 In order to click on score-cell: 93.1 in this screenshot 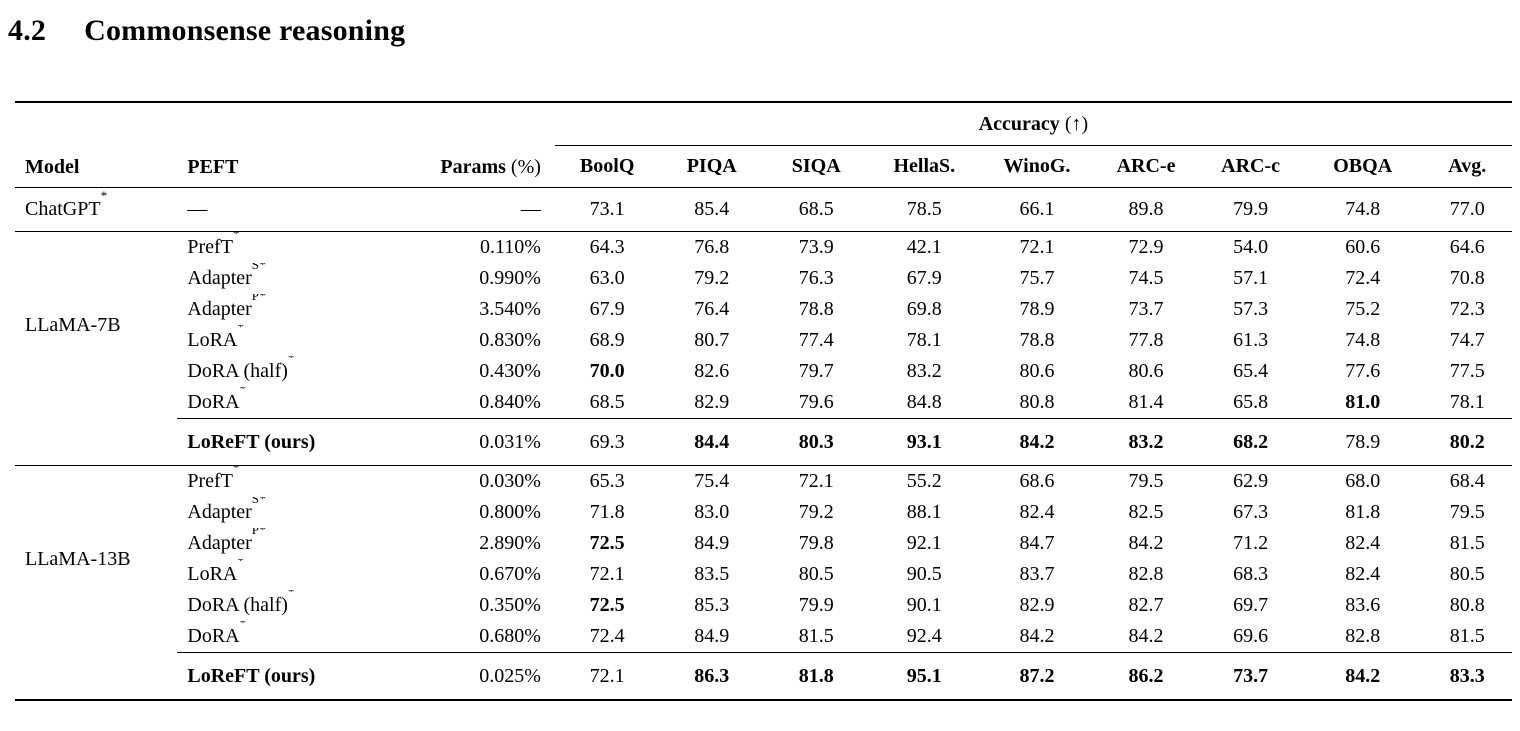, I will do `click(924, 442)`.